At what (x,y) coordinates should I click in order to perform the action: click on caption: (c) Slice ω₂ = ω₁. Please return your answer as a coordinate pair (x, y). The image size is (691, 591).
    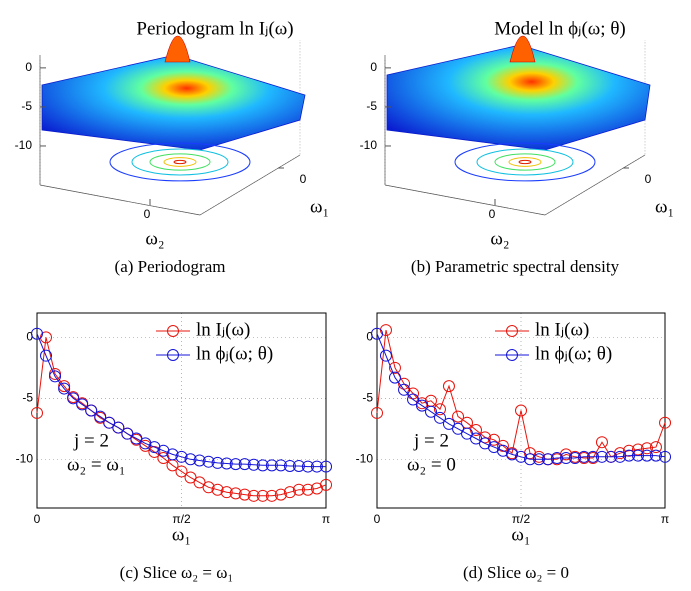
    Looking at the image, I should click on (177, 572).